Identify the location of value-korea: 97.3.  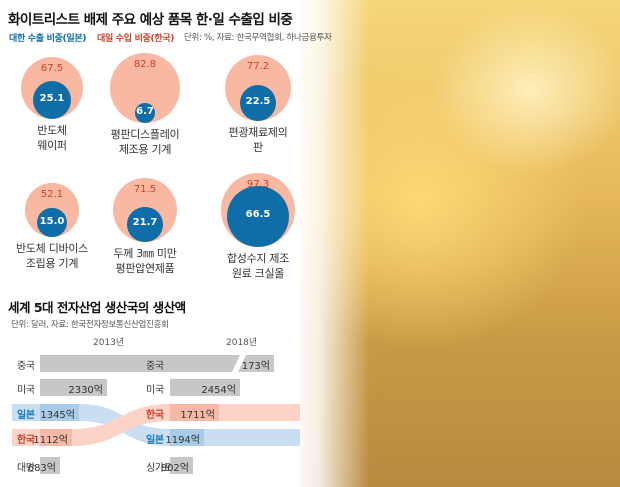
(258, 184).